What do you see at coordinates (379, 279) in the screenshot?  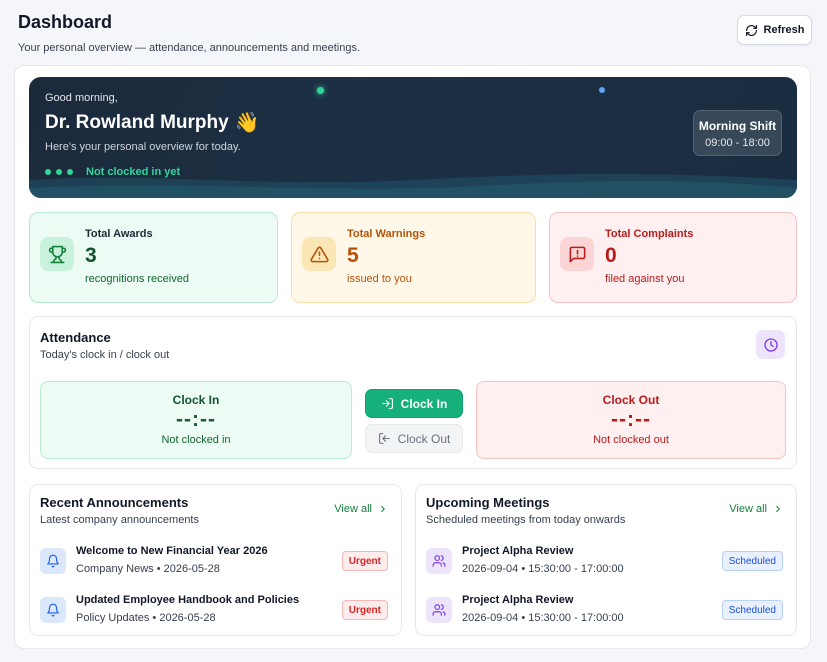 I see `warnings-description: issued to you` at bounding box center [379, 279].